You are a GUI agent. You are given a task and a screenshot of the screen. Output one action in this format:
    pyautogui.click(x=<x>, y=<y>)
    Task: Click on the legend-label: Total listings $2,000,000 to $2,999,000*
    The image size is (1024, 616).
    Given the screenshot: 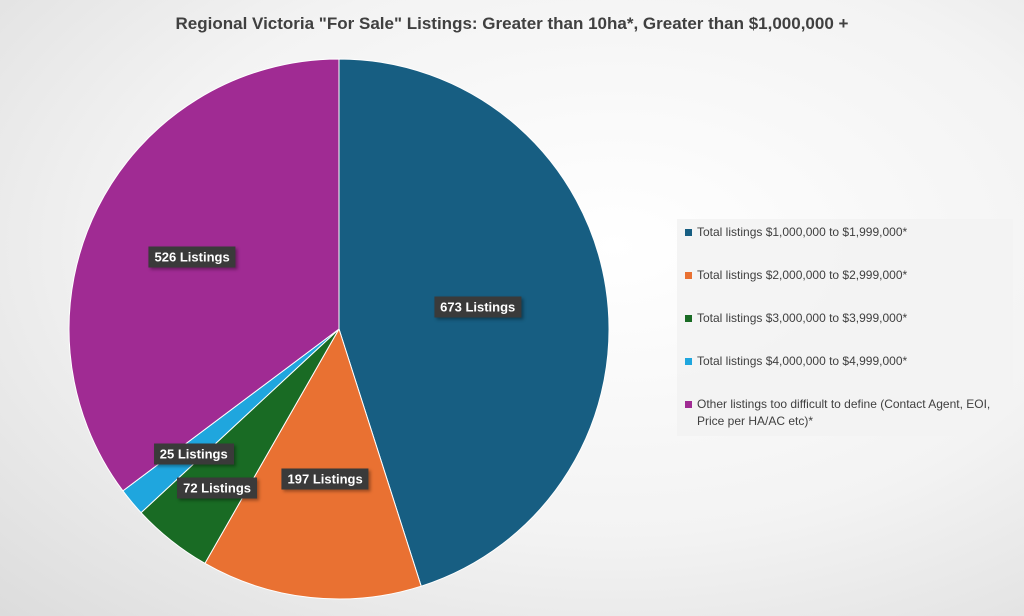 What is the action you would take?
    pyautogui.click(x=802, y=275)
    